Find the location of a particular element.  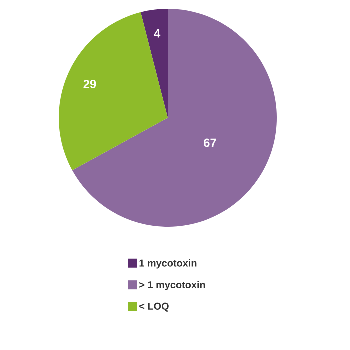

legend-label: 1 mycotoxin is located at coordinates (168, 264).